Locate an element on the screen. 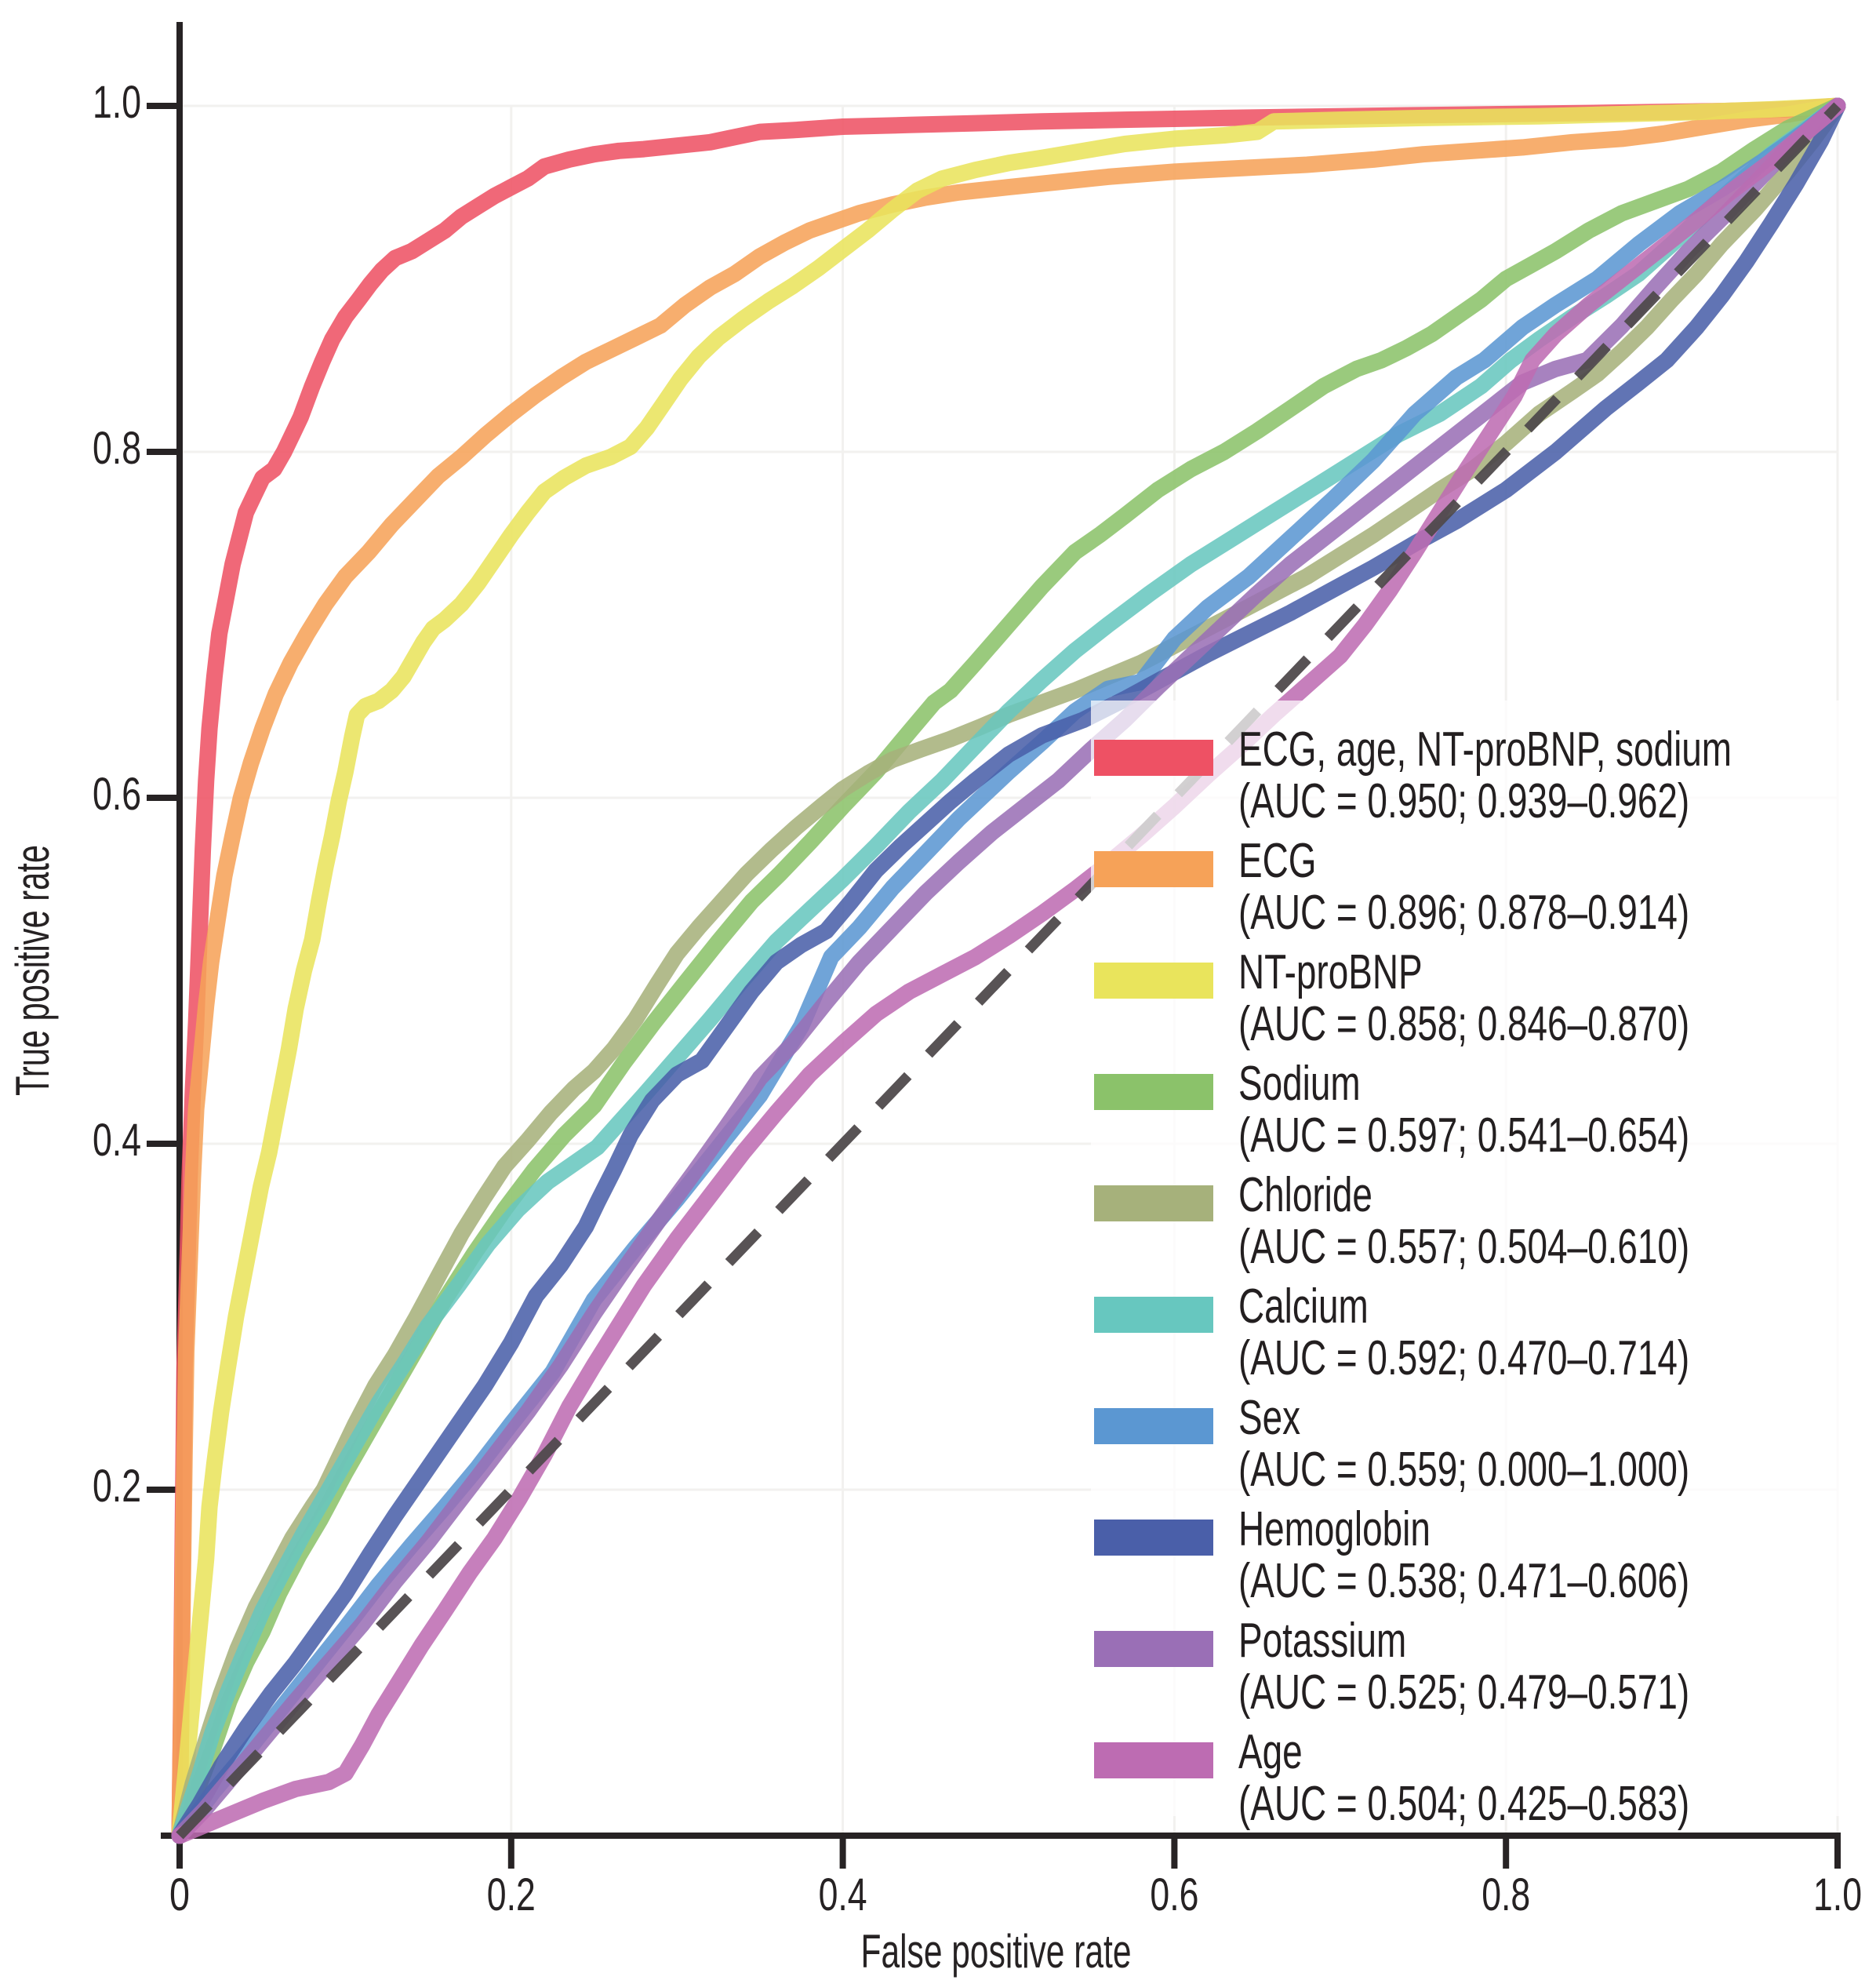 This screenshot has height=1980, width=1876. legend-item-sex: Sex (AUC = 0.559; 0.000–1.000) is located at coordinates (1485, 1444).